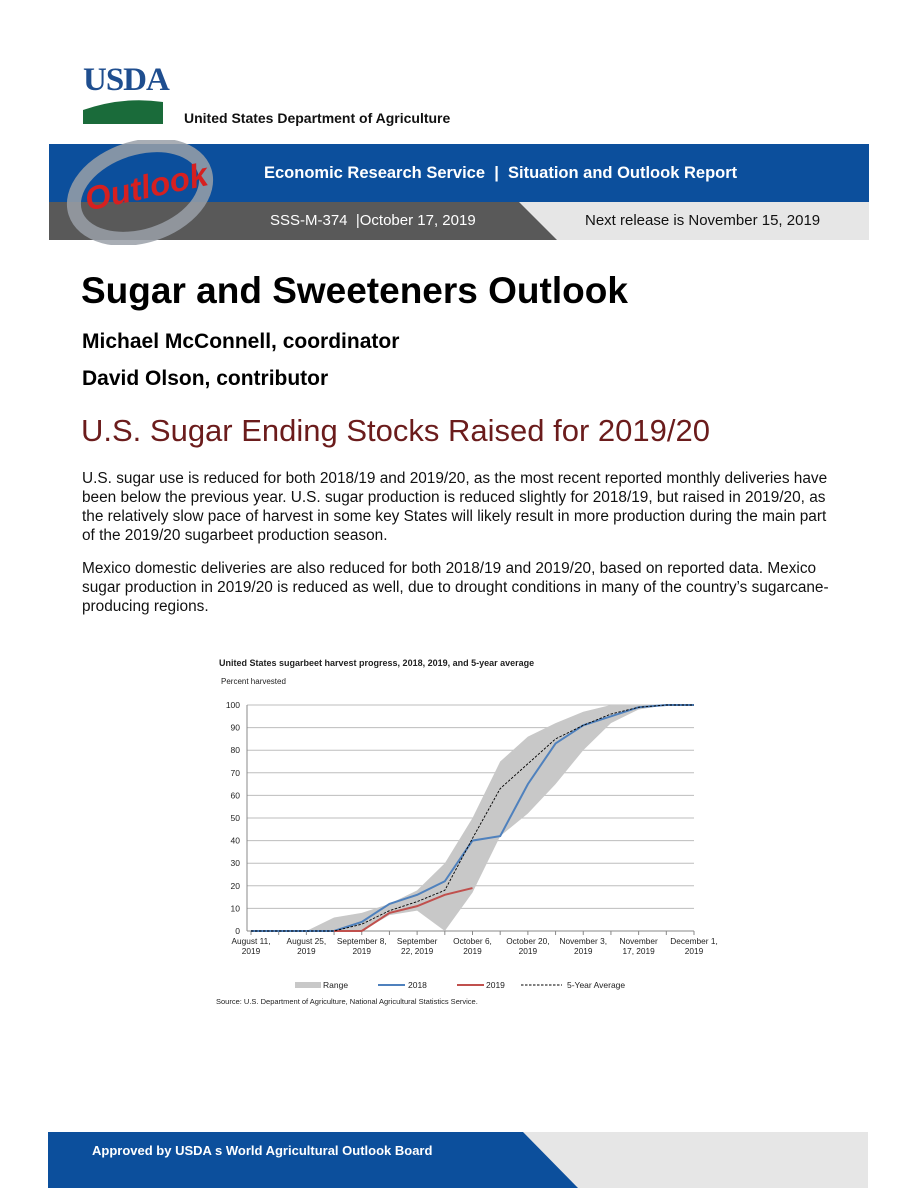 This screenshot has width=918, height=1188. Describe the element at coordinates (308, 985) in the screenshot. I see `legend-swatch` at that location.